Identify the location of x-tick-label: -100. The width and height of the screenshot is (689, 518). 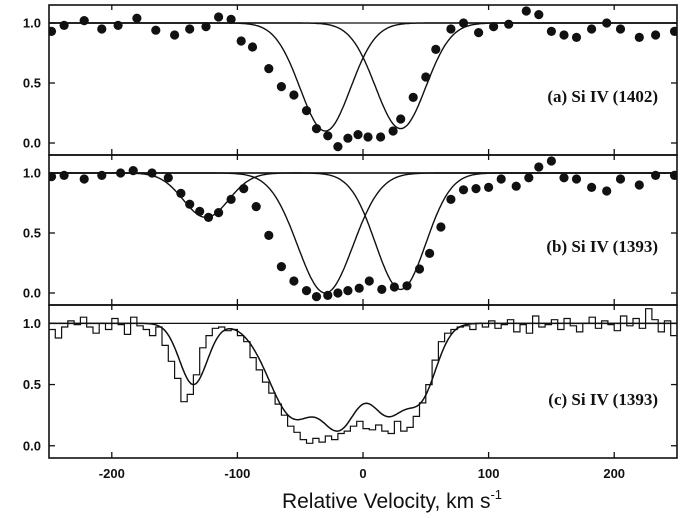
(237, 473).